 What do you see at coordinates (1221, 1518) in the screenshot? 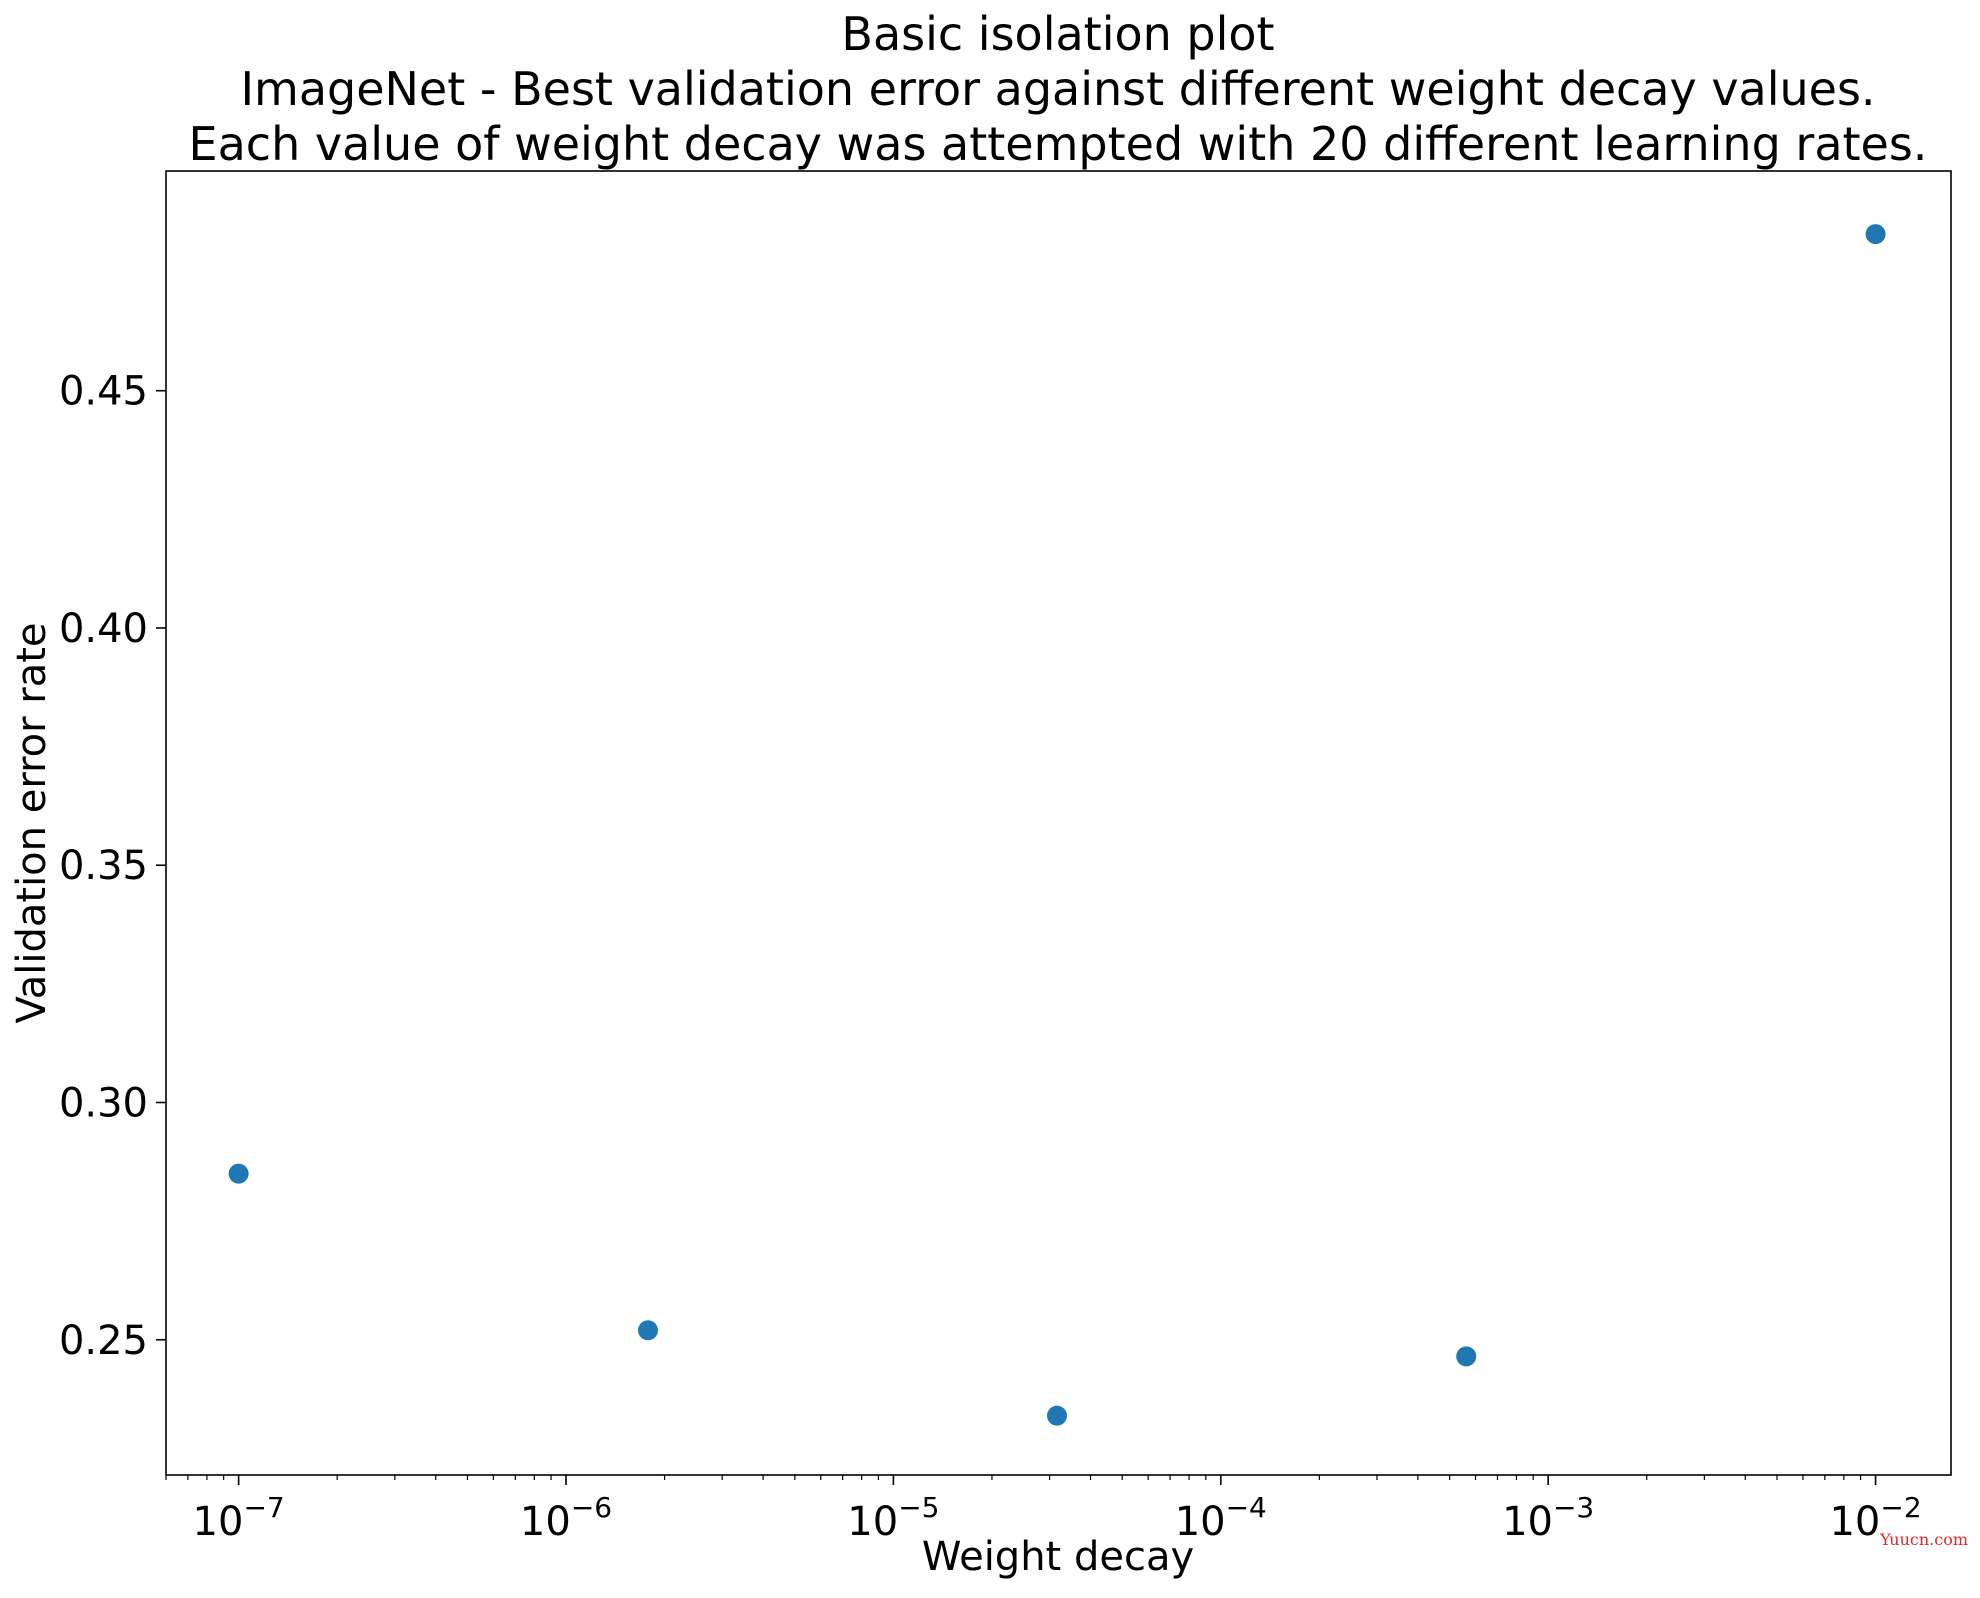
I see `x-tick-label: 10⁻⁴` at bounding box center [1221, 1518].